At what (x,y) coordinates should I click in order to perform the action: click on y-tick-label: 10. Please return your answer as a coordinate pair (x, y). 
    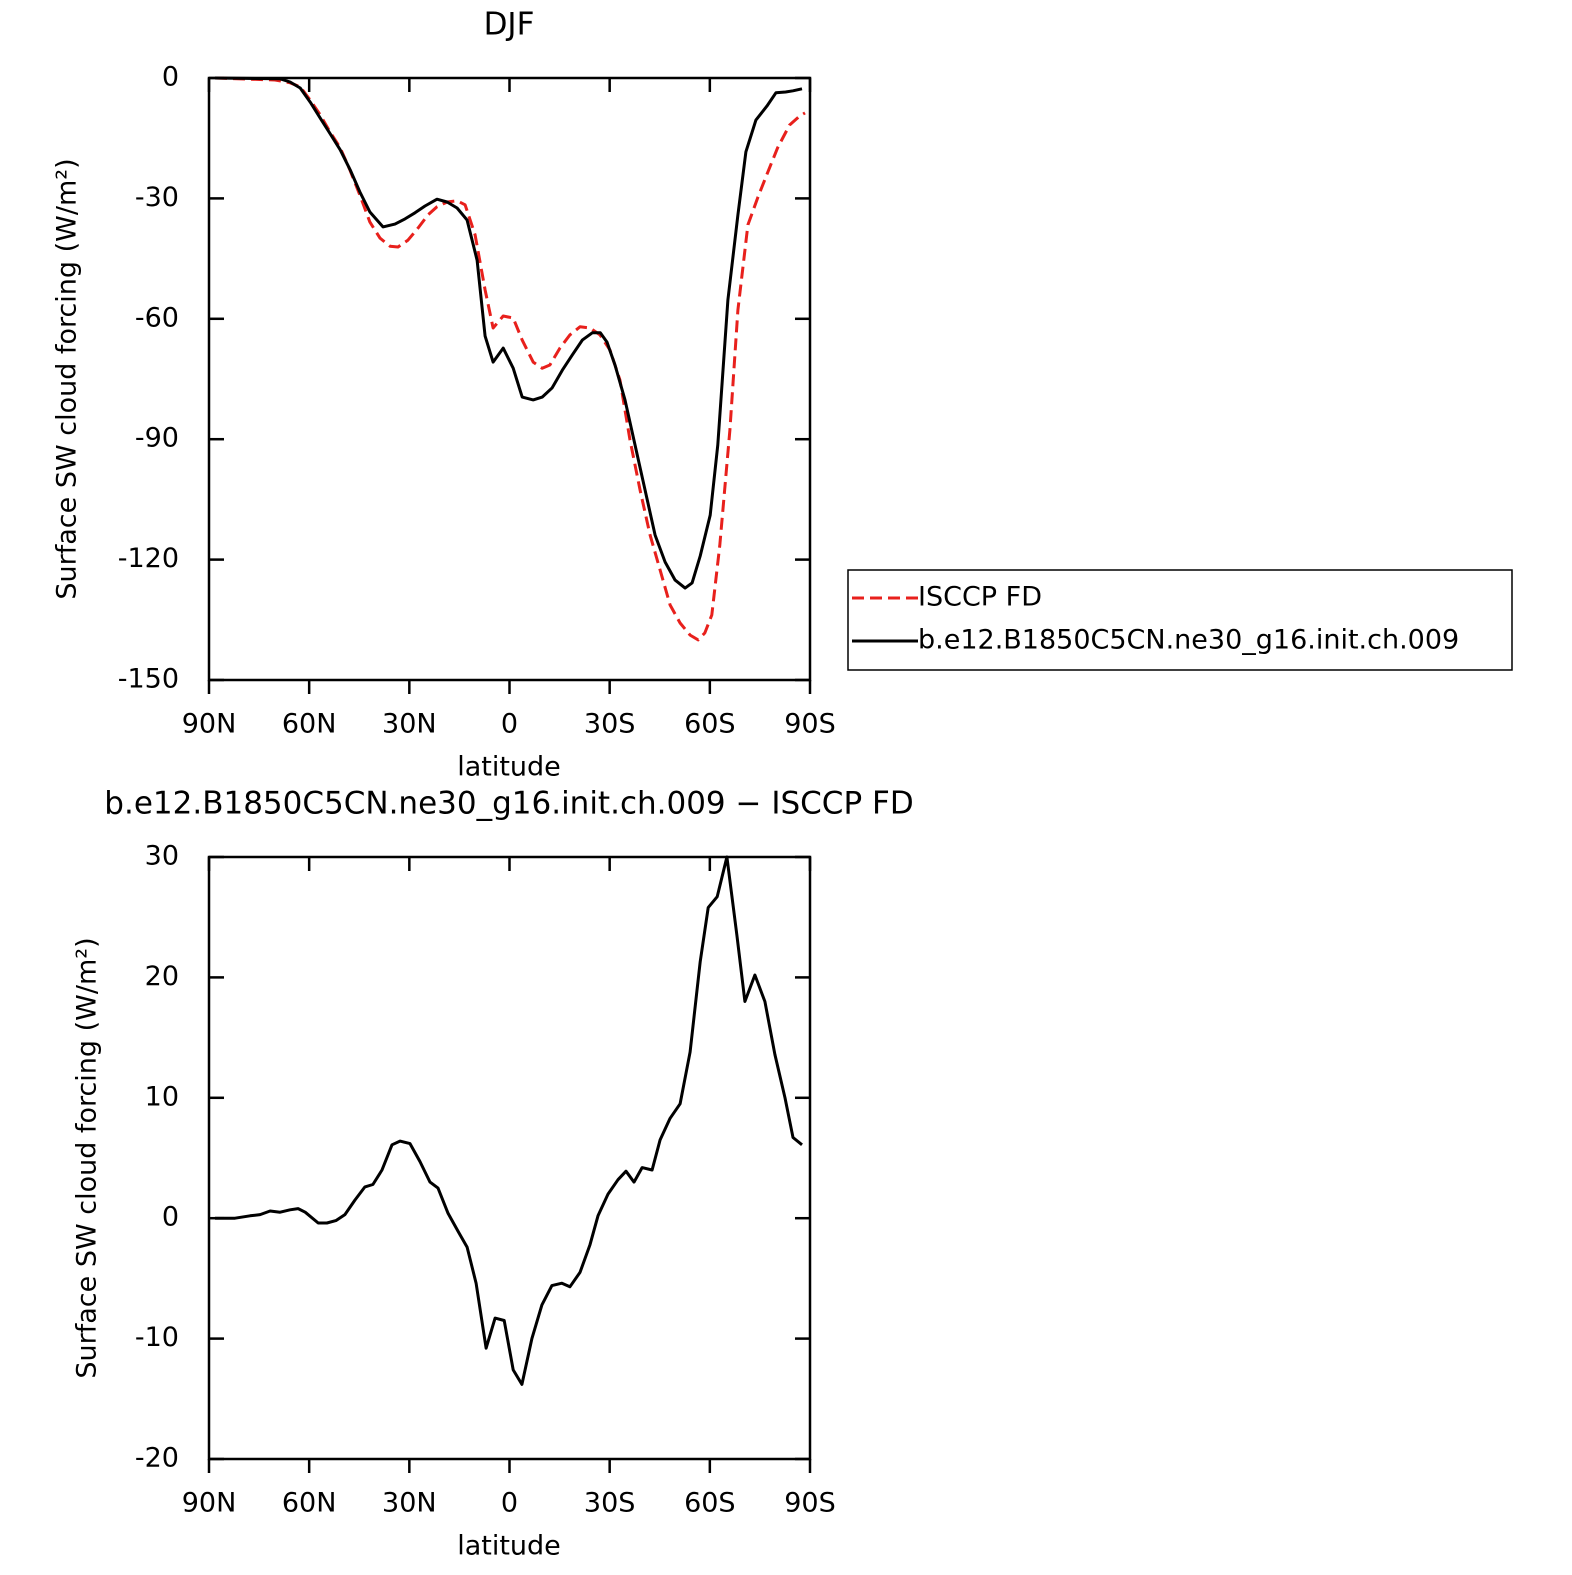
    Looking at the image, I should click on (162, 1096).